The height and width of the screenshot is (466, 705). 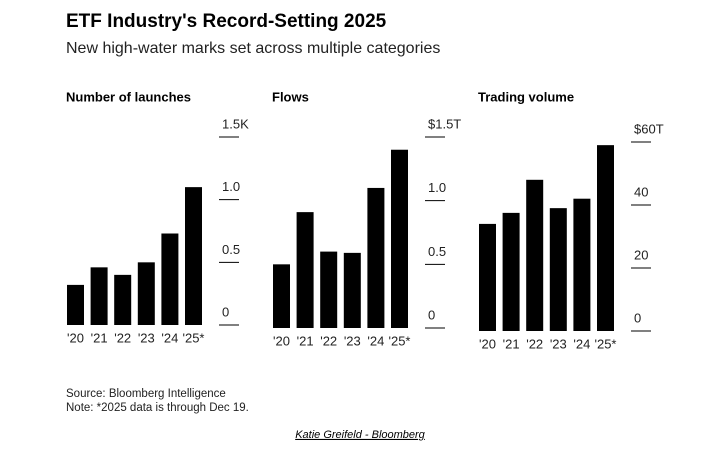 What do you see at coordinates (649, 128) in the screenshot?
I see `y-tick-label: $60T` at bounding box center [649, 128].